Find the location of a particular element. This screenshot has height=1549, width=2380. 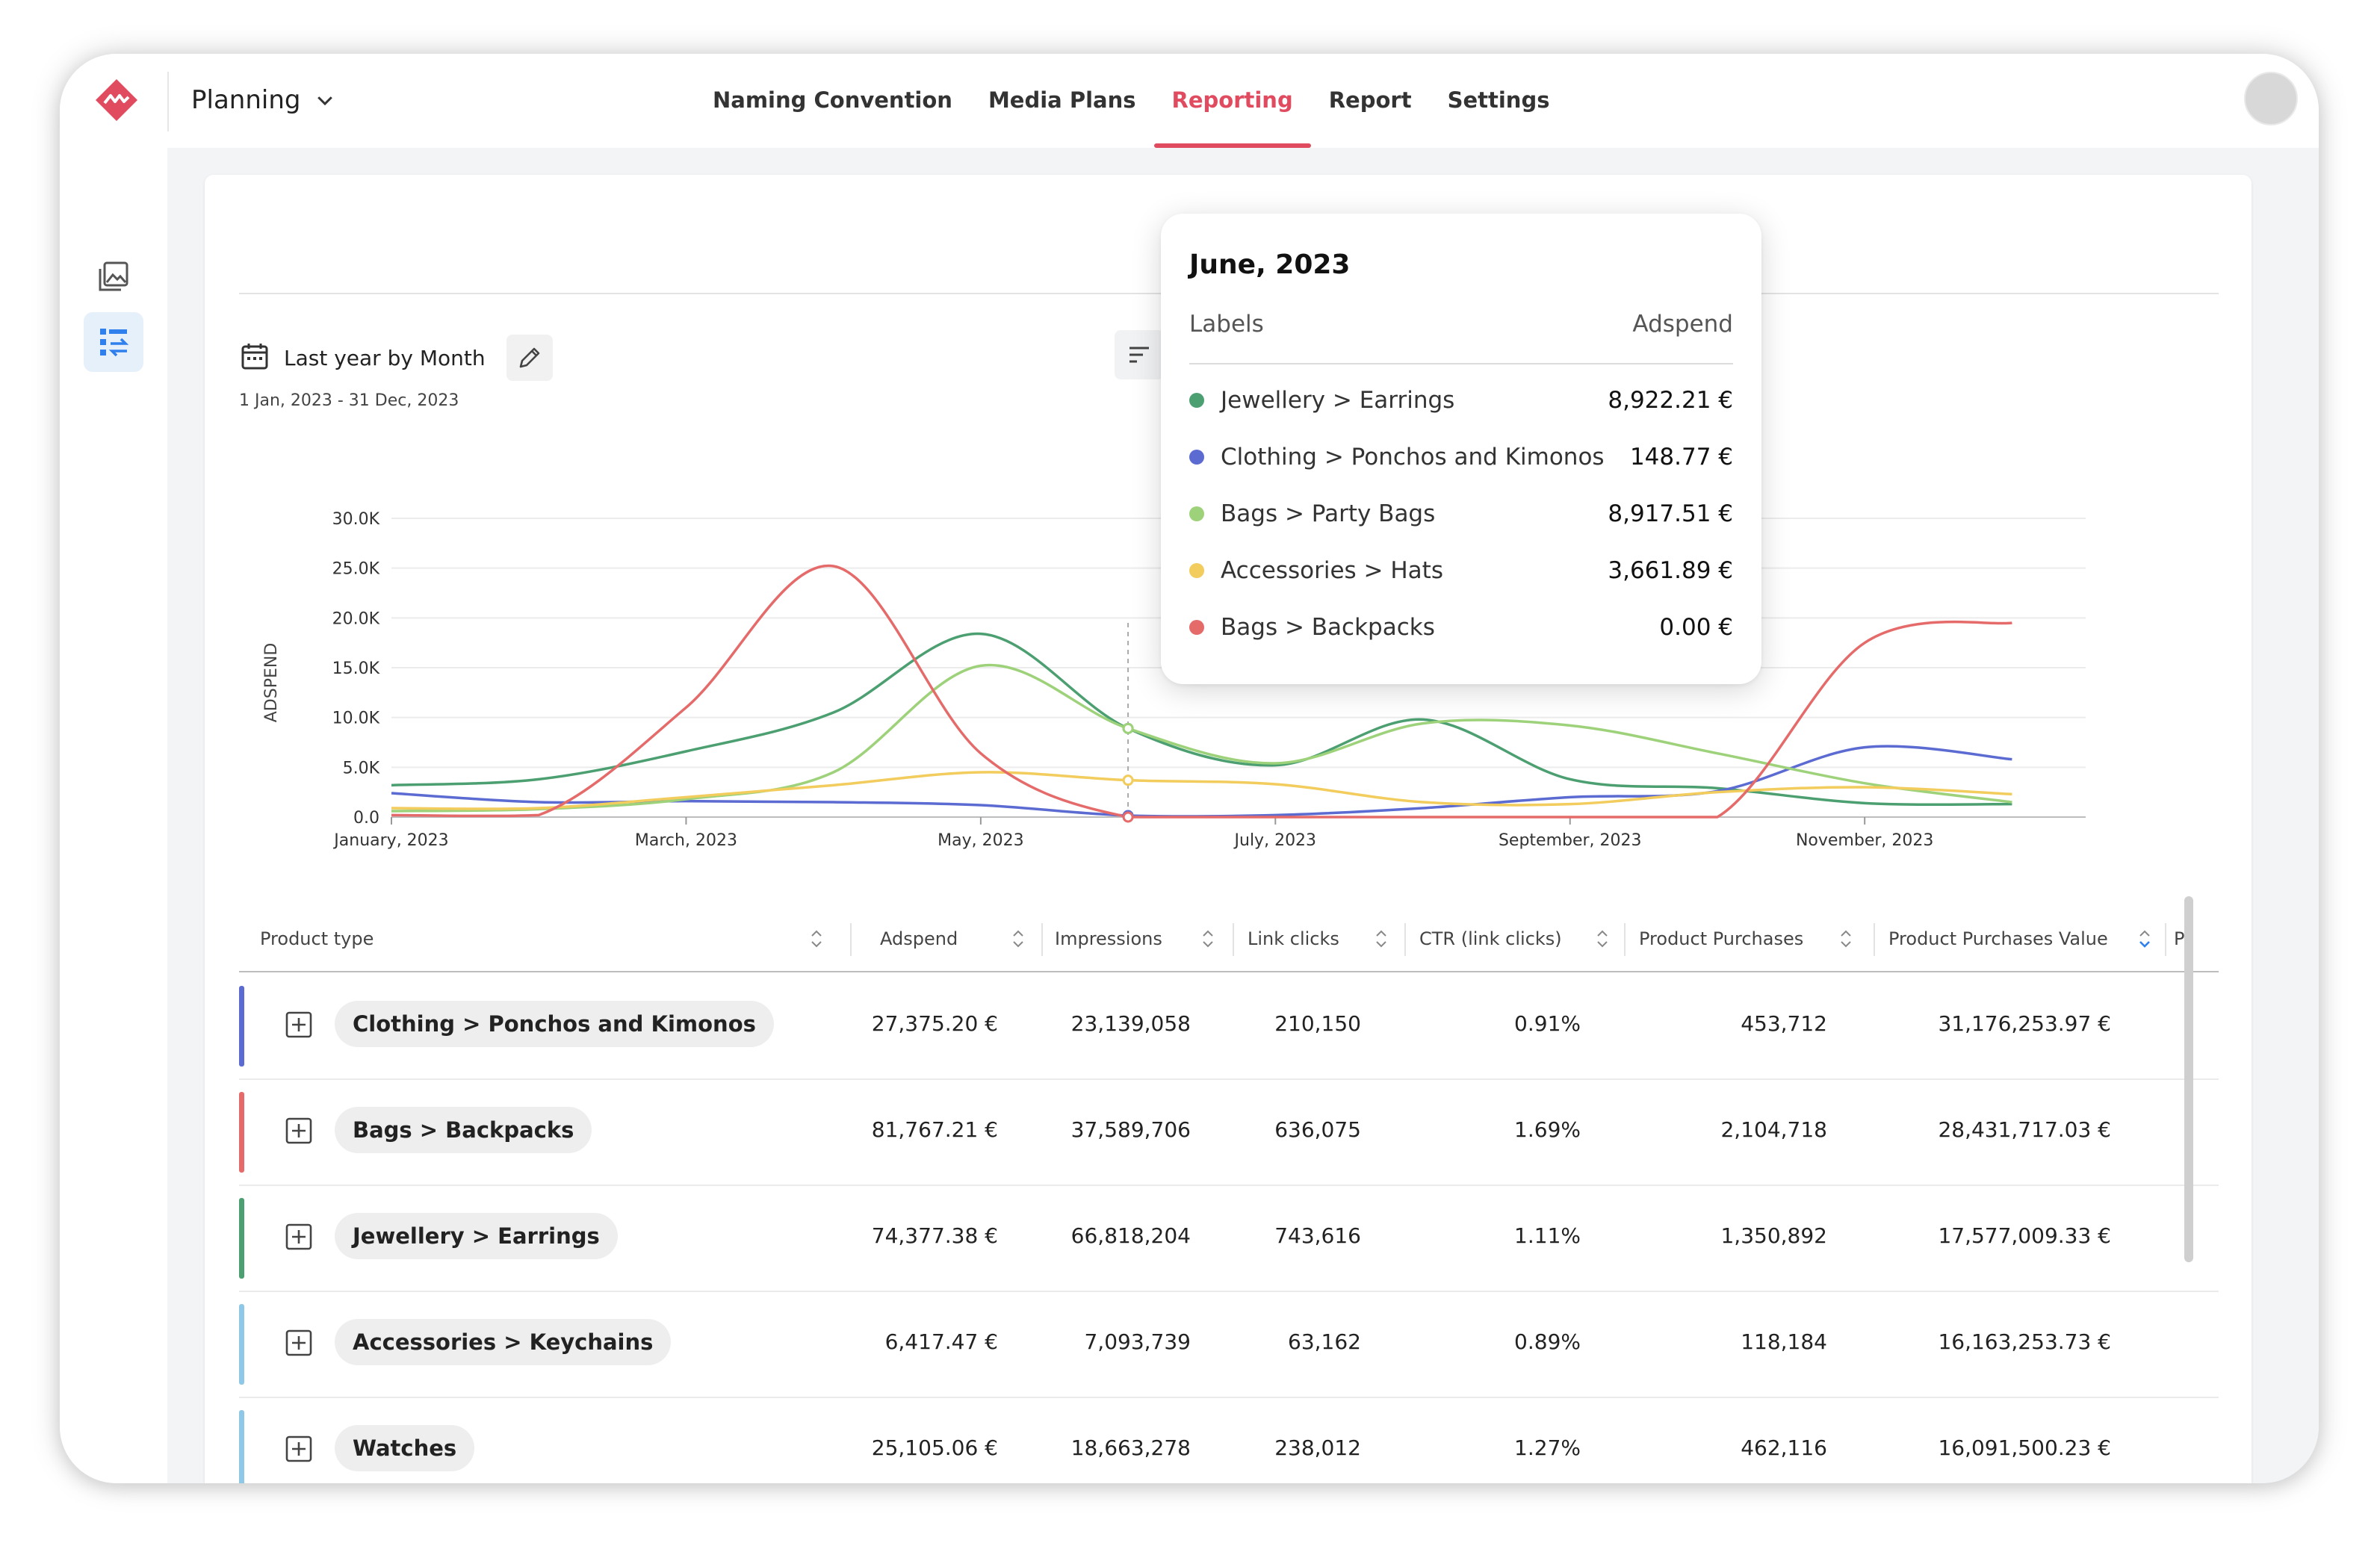

cell-product-purchases: 1,350,892 is located at coordinates (1773, 1235).